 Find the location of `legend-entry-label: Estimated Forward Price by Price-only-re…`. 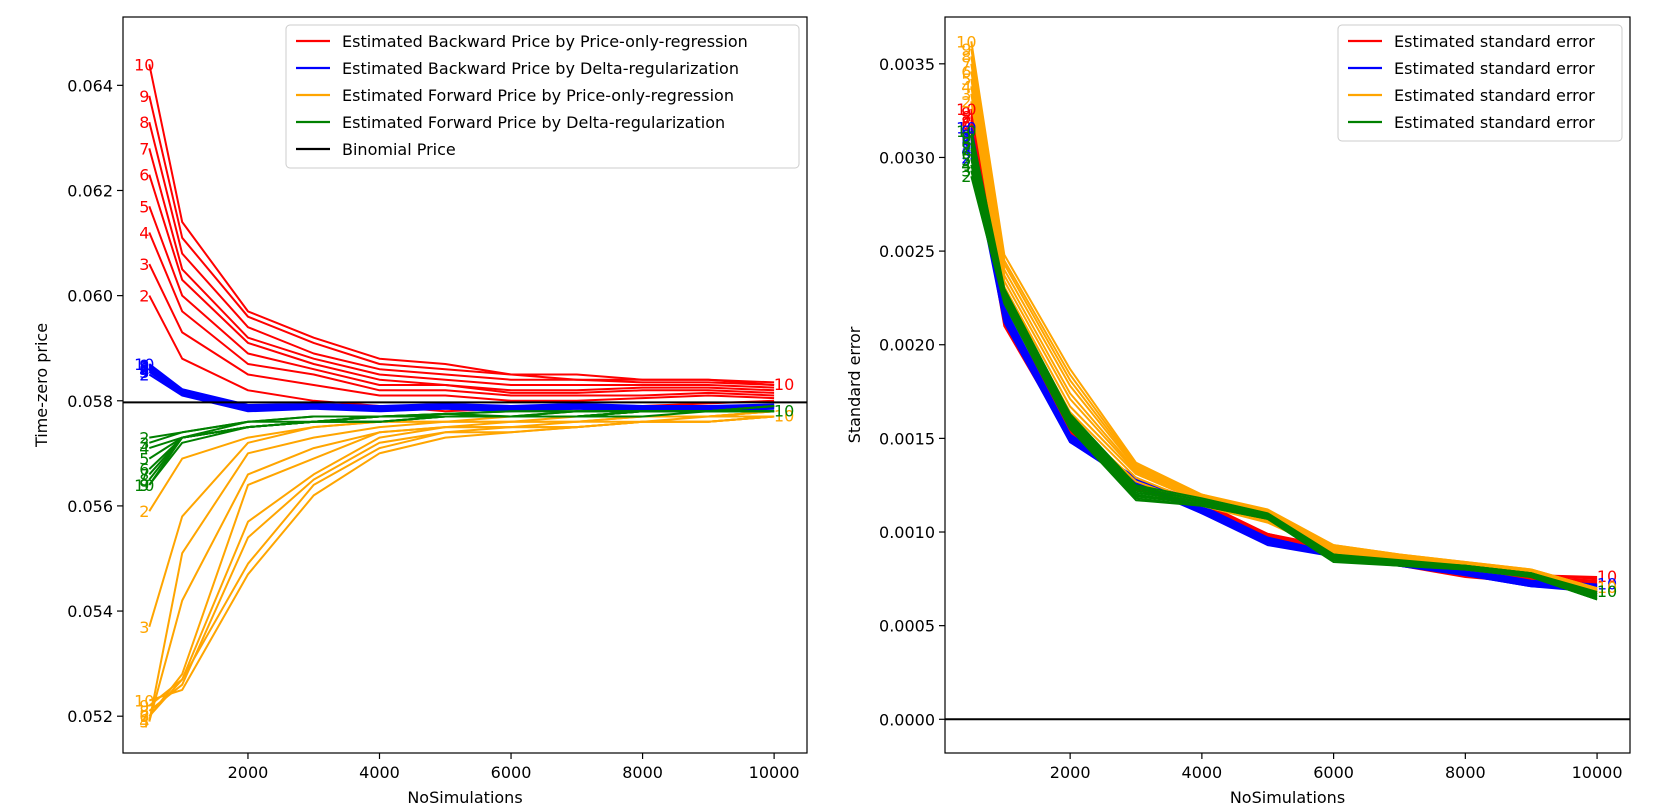

legend-entry-label: Estimated Forward Price by Price-only-re… is located at coordinates (538, 95).